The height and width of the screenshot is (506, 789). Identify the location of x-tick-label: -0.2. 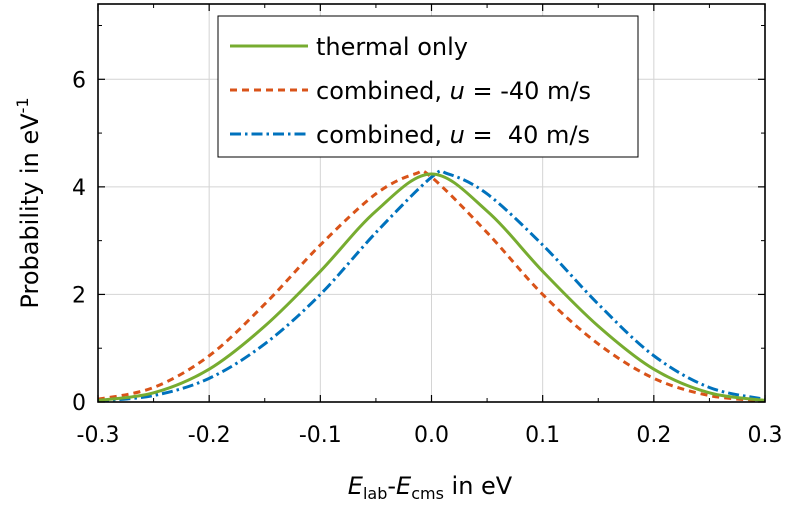
(209, 435).